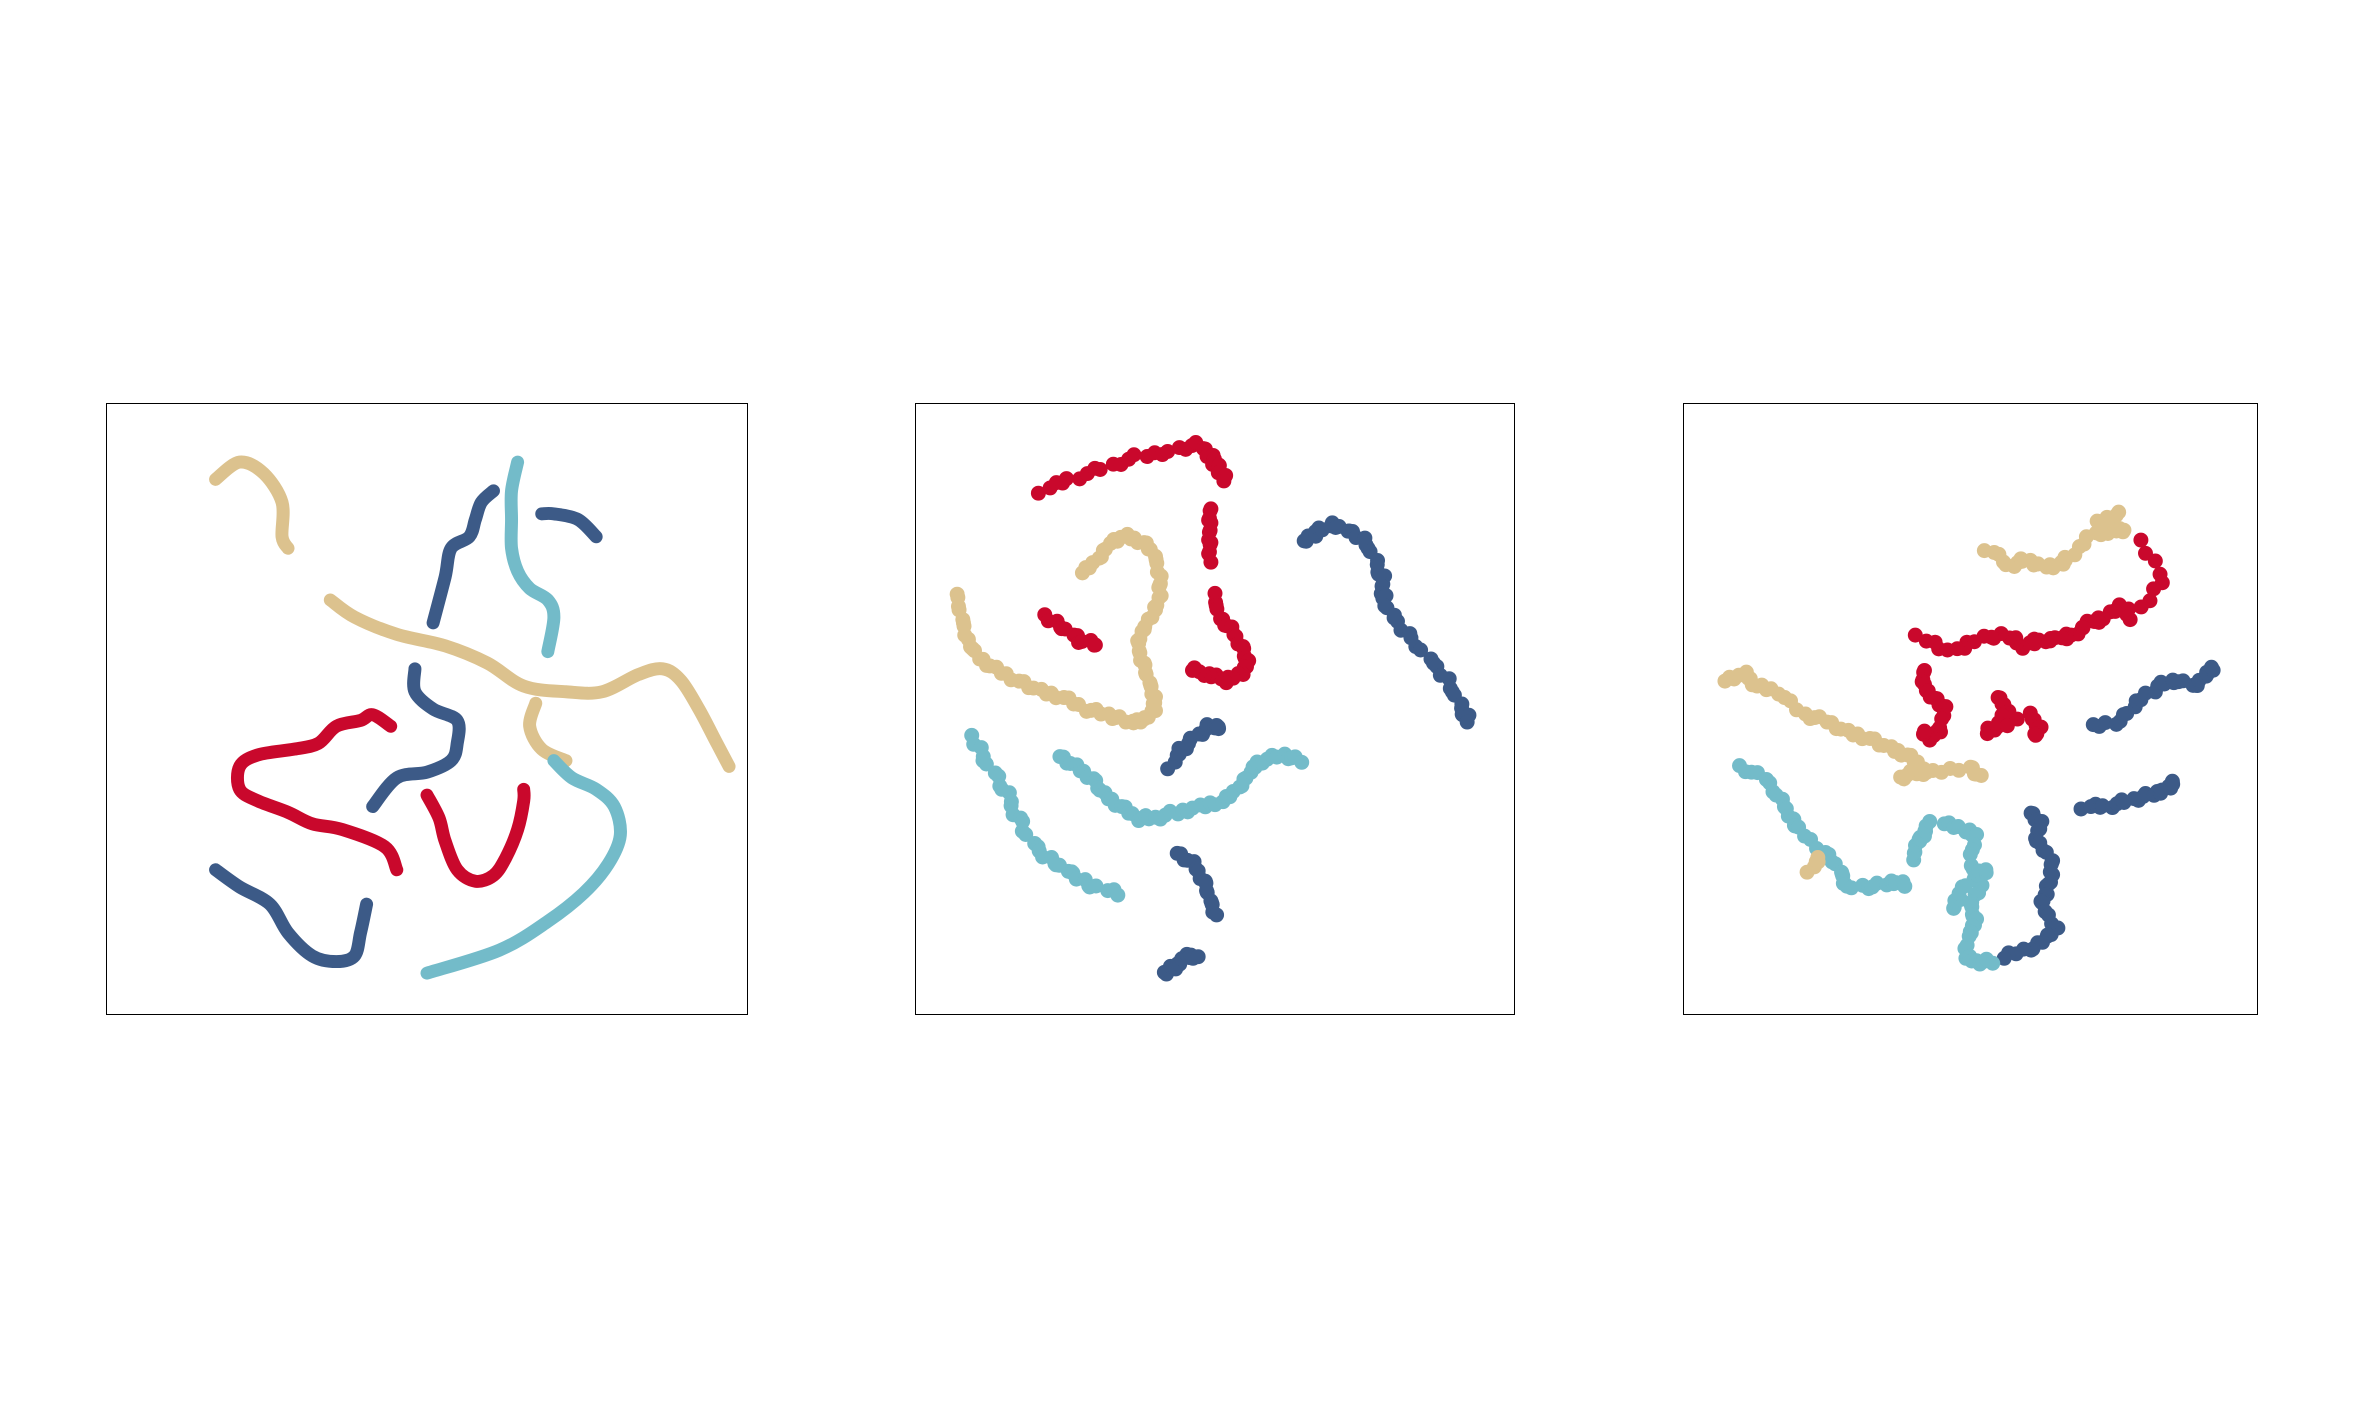 The image size is (2362, 1417). I want to click on chart-1-plot, so click(472, 717).